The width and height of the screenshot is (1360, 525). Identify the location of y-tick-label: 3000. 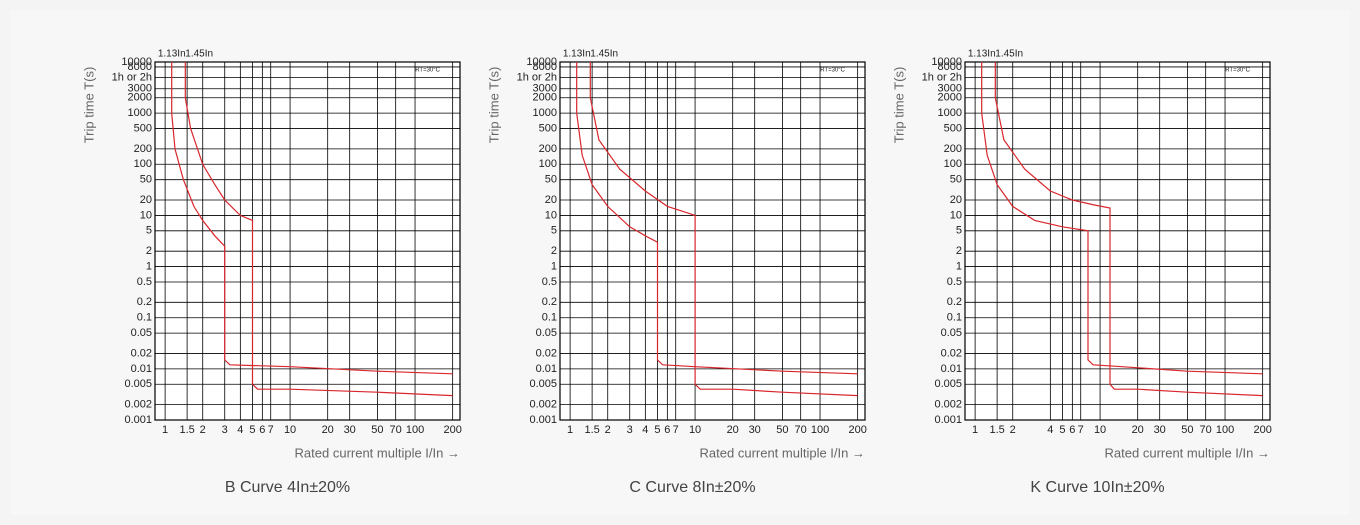
(140, 89).